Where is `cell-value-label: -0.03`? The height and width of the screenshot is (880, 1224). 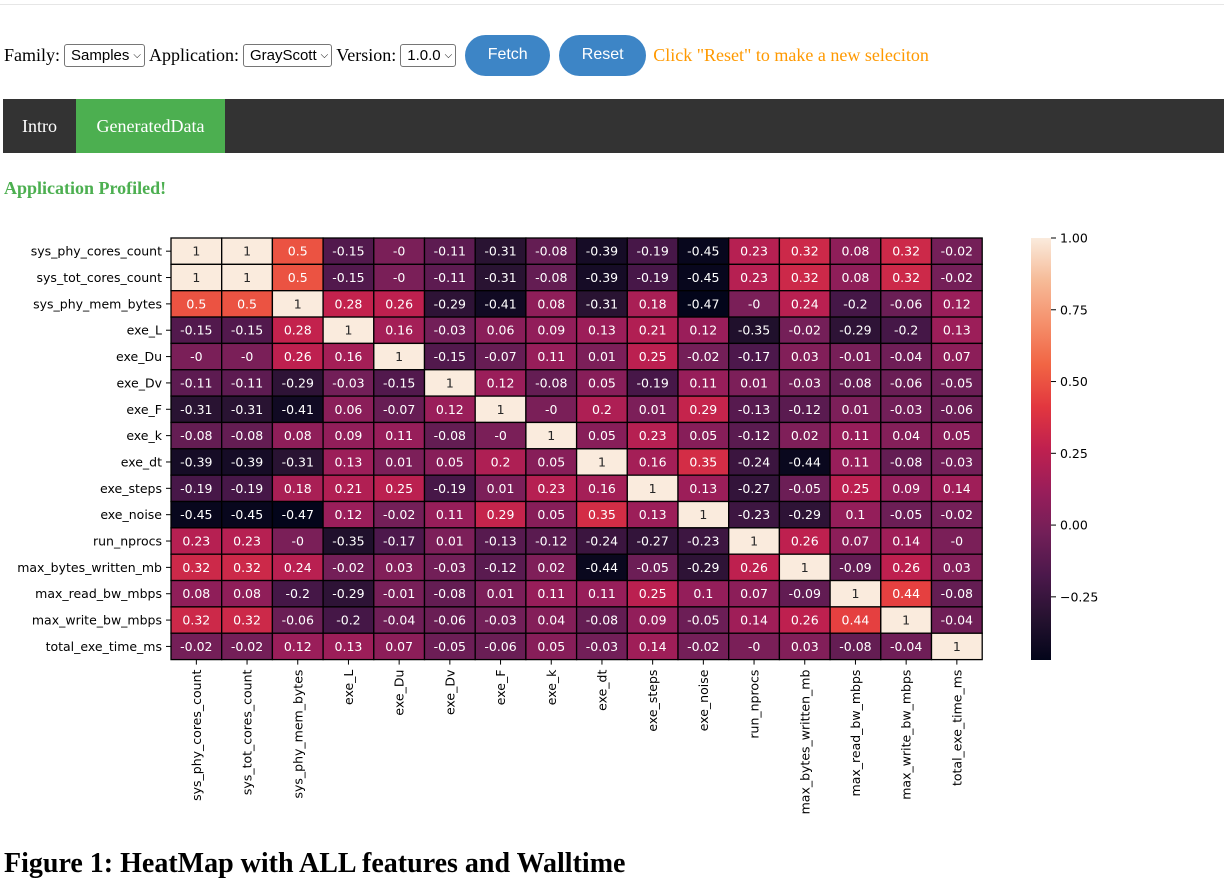
cell-value-label: -0.03 is located at coordinates (450, 330).